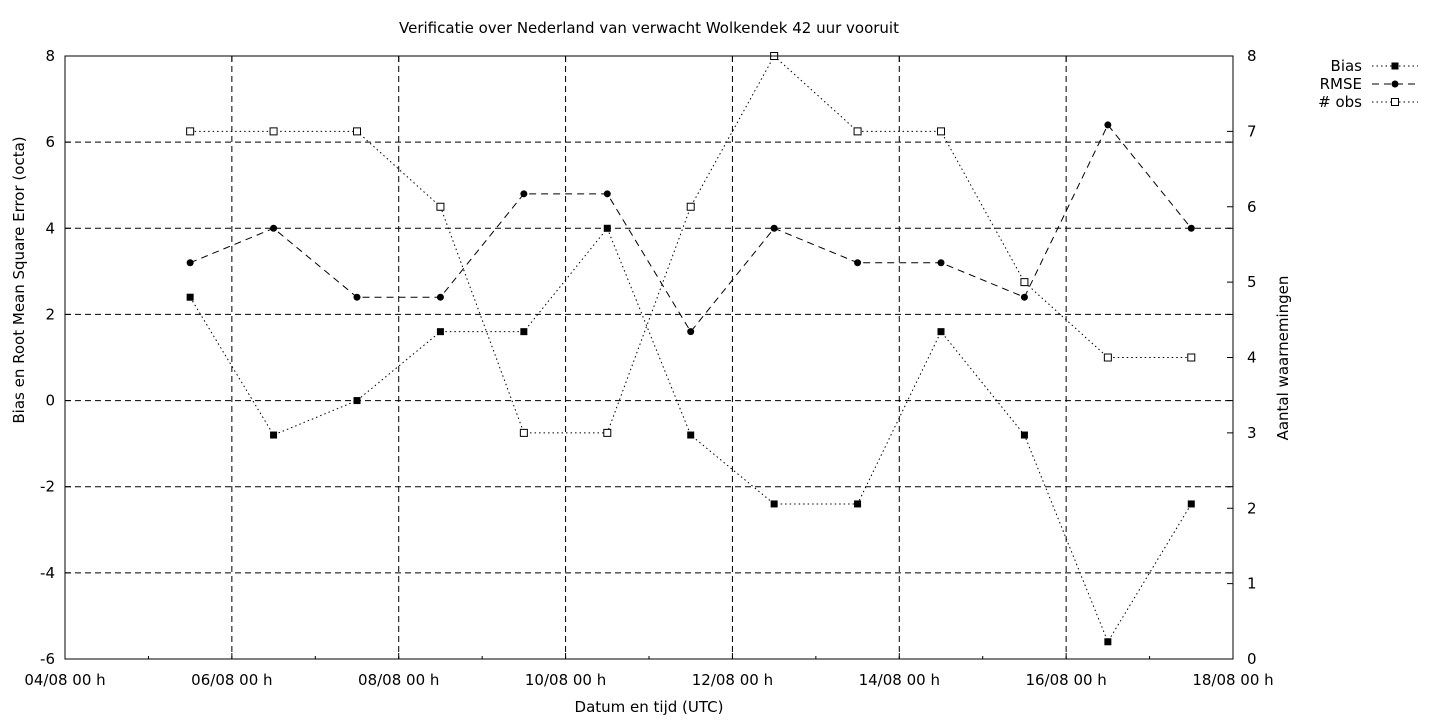  What do you see at coordinates (50, 314) in the screenshot?
I see `y-tick-label: 2` at bounding box center [50, 314].